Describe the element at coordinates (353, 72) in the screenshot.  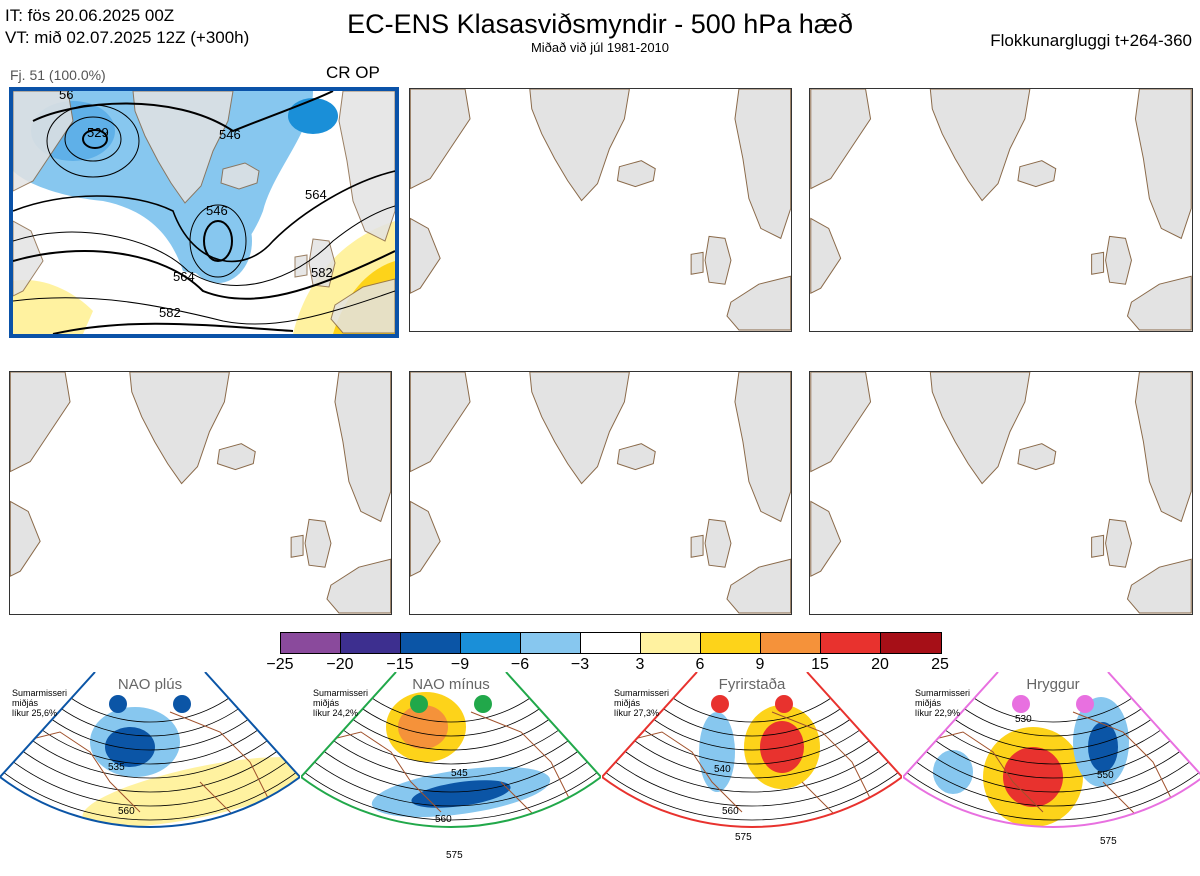
I see `operational-label: CR OP` at that location.